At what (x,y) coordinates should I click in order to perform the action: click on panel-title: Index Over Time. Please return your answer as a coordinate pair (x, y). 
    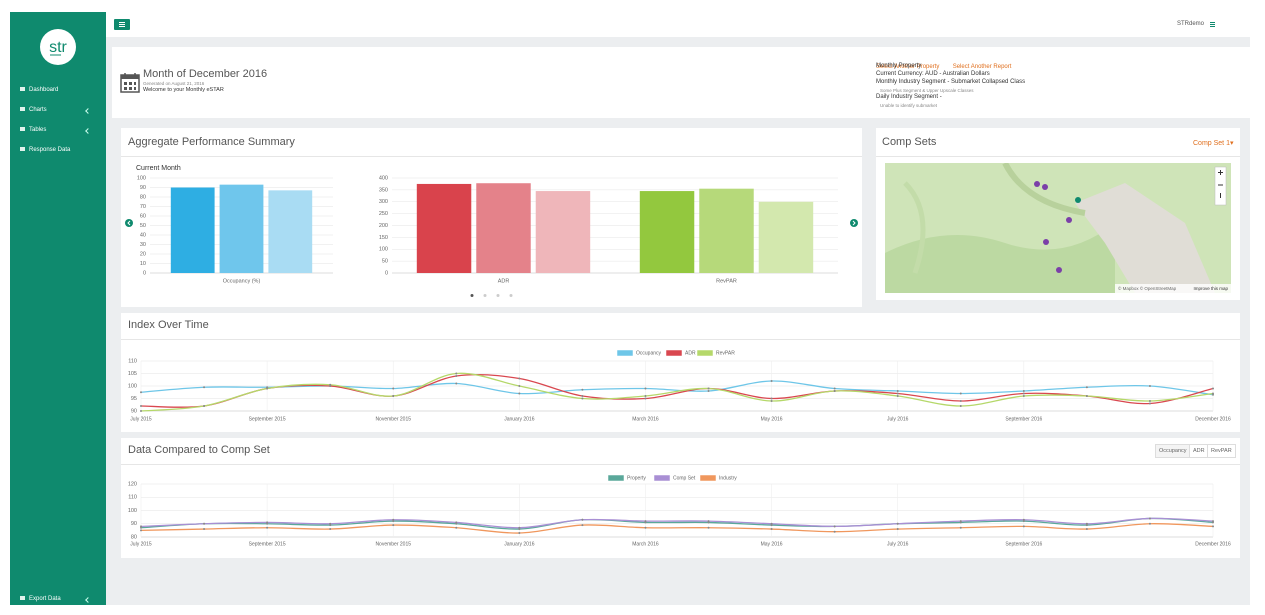
    Looking at the image, I should click on (168, 325).